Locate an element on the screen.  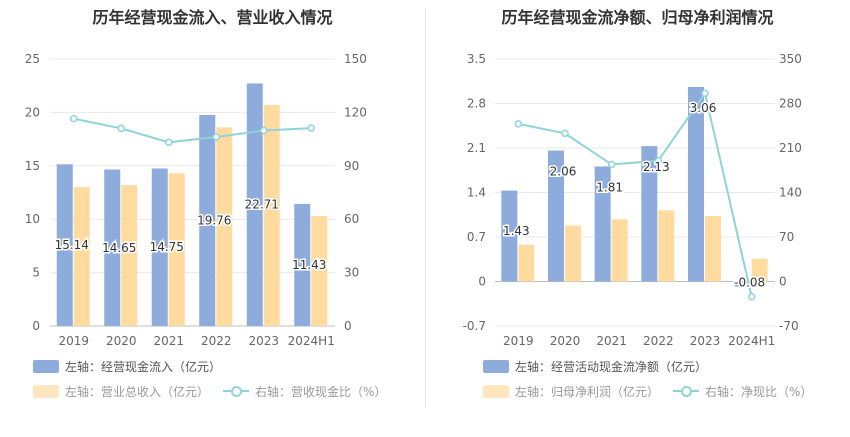
legend-item-bar-net-profit: 左轴：归母净利润（亿元） is located at coordinates (571, 391).